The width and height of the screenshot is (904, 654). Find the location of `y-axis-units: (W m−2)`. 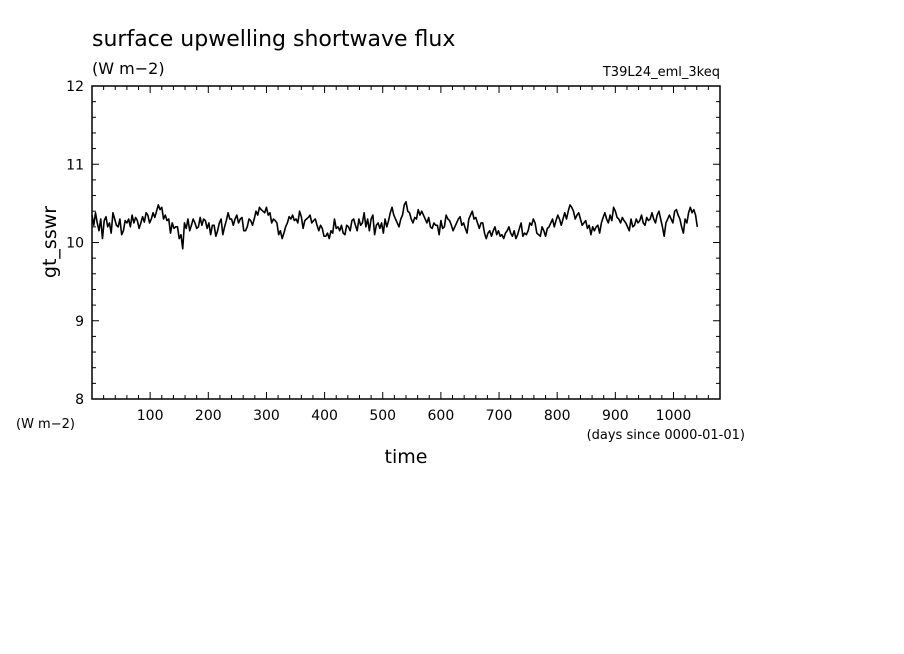

y-axis-units: (W m−2) is located at coordinates (45, 424).